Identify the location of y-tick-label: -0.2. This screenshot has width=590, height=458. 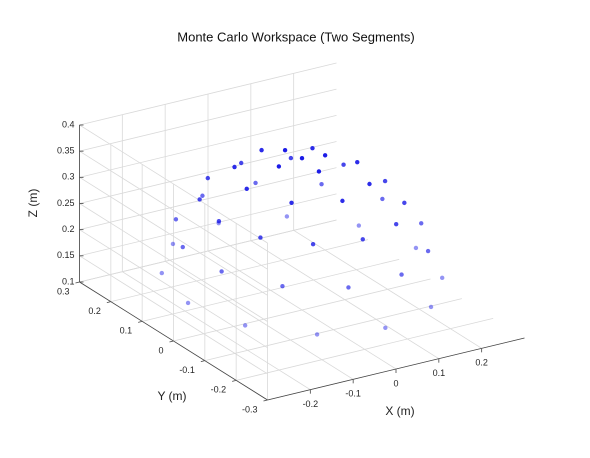
(219, 390).